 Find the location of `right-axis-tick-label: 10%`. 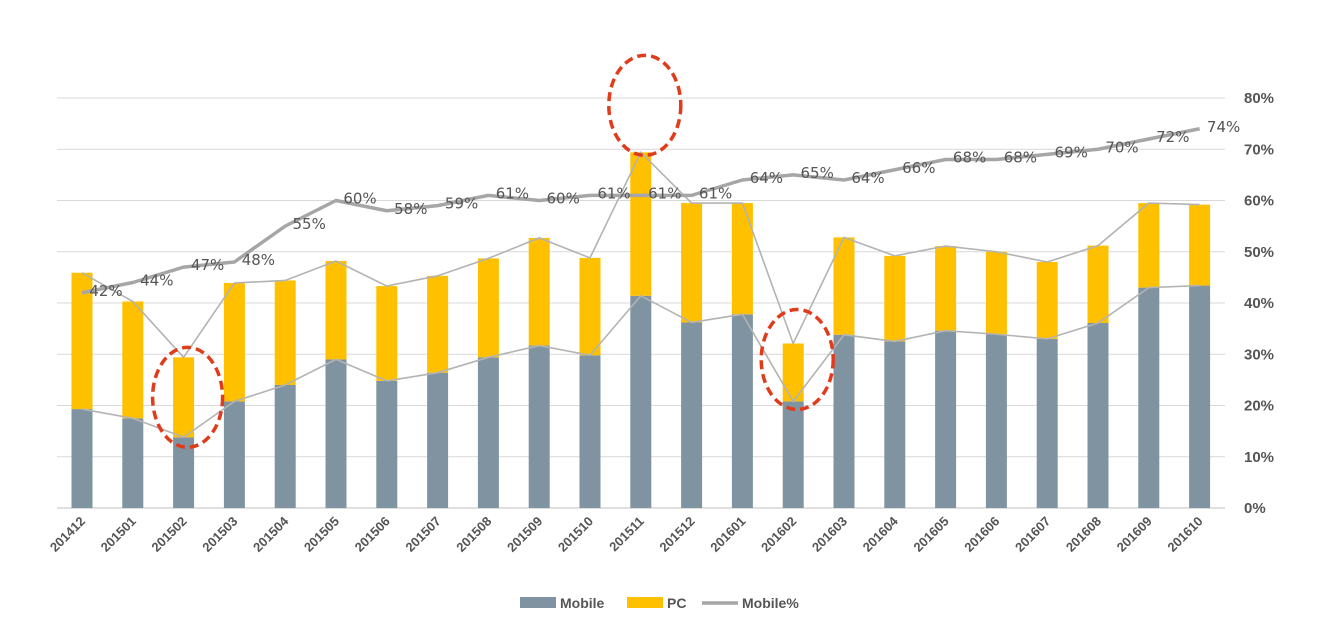

right-axis-tick-label: 10% is located at coordinates (1259, 457).